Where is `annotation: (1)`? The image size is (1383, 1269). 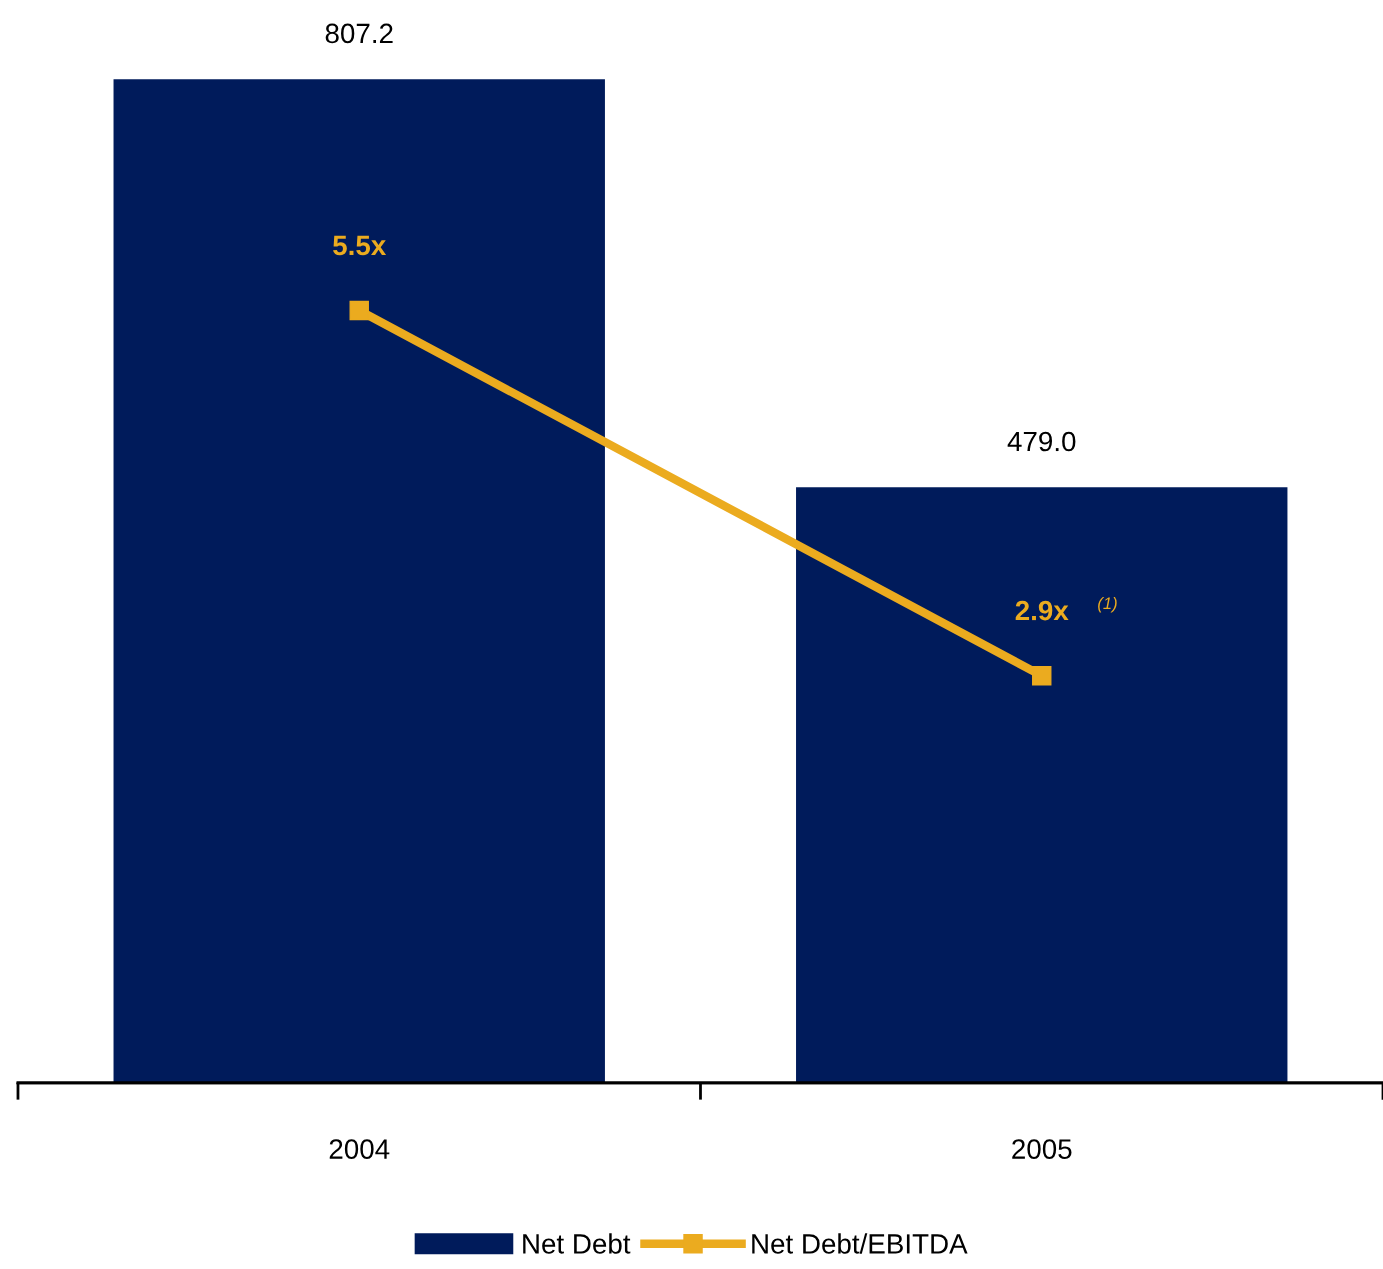 annotation: (1) is located at coordinates (1107, 604).